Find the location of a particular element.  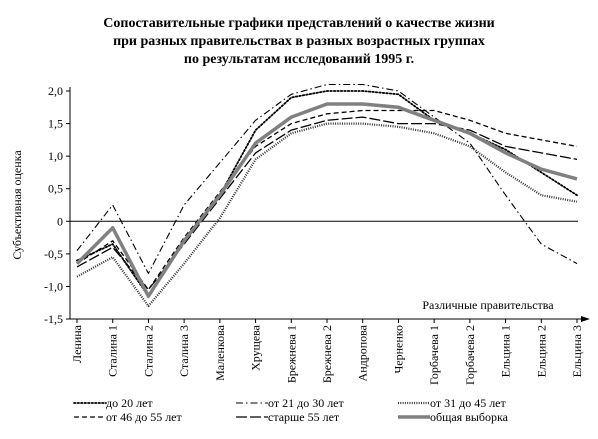

x-tick-label: Сталина 1 is located at coordinates (113, 351).